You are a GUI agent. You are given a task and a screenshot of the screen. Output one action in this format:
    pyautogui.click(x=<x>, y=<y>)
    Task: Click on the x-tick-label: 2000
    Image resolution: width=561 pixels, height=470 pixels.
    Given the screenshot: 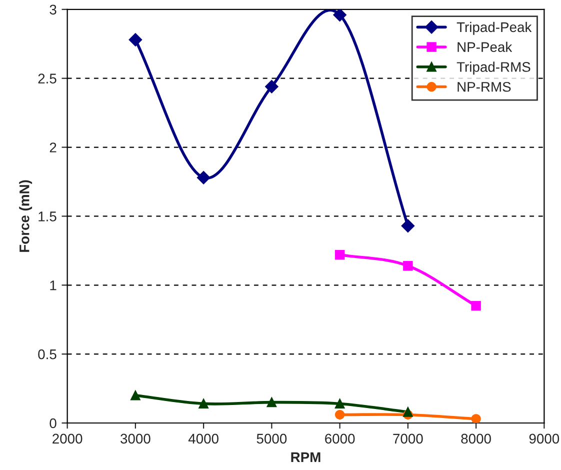 What is the action you would take?
    pyautogui.click(x=67, y=439)
    